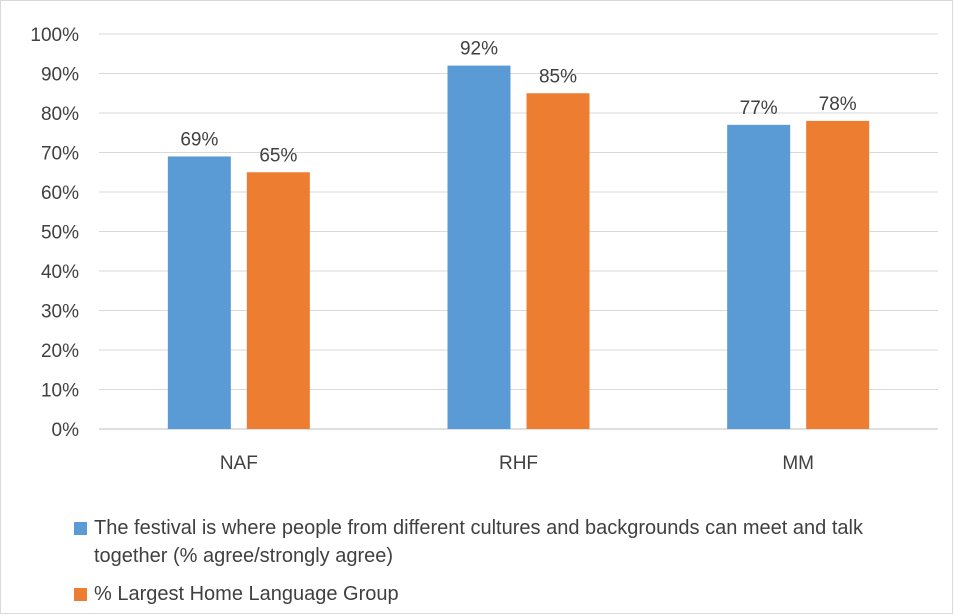 The height and width of the screenshot is (616, 955). I want to click on x-tick-label-mm: MM, so click(798, 463).